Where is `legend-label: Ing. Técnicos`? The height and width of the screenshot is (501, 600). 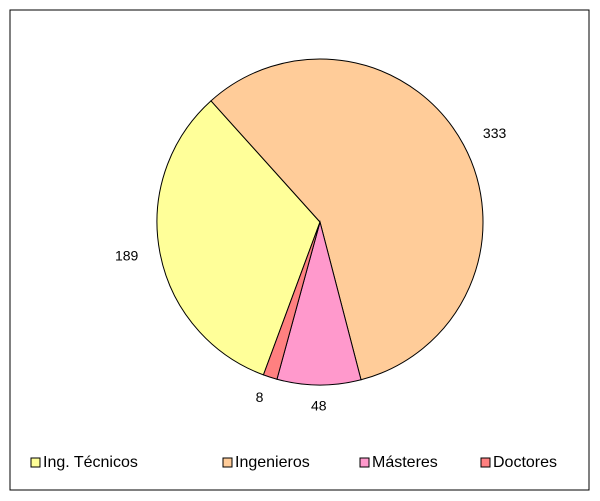 legend-label: Ing. Técnicos is located at coordinates (90, 462).